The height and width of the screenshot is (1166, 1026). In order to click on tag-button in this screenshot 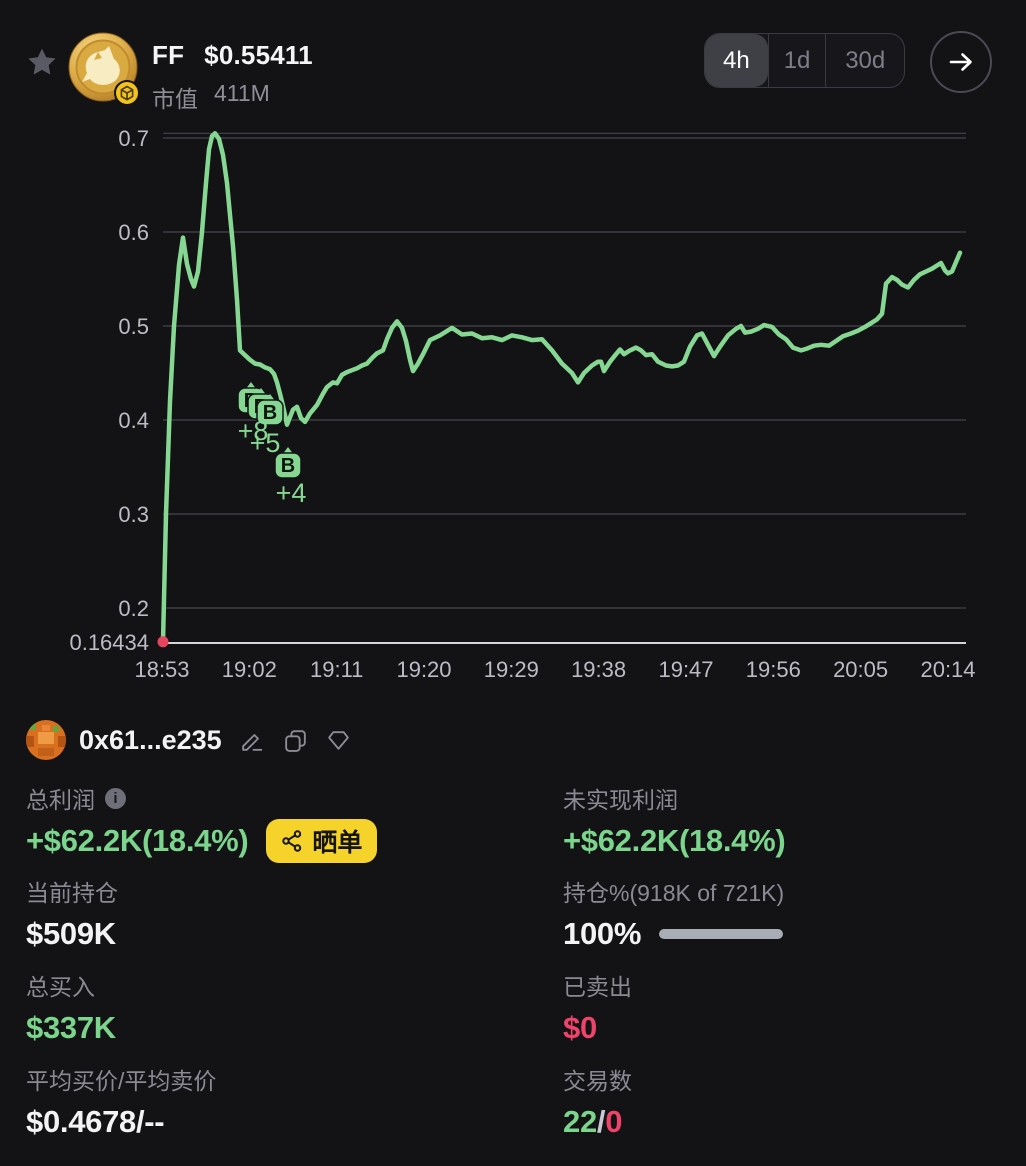, I will do `click(339, 740)`.